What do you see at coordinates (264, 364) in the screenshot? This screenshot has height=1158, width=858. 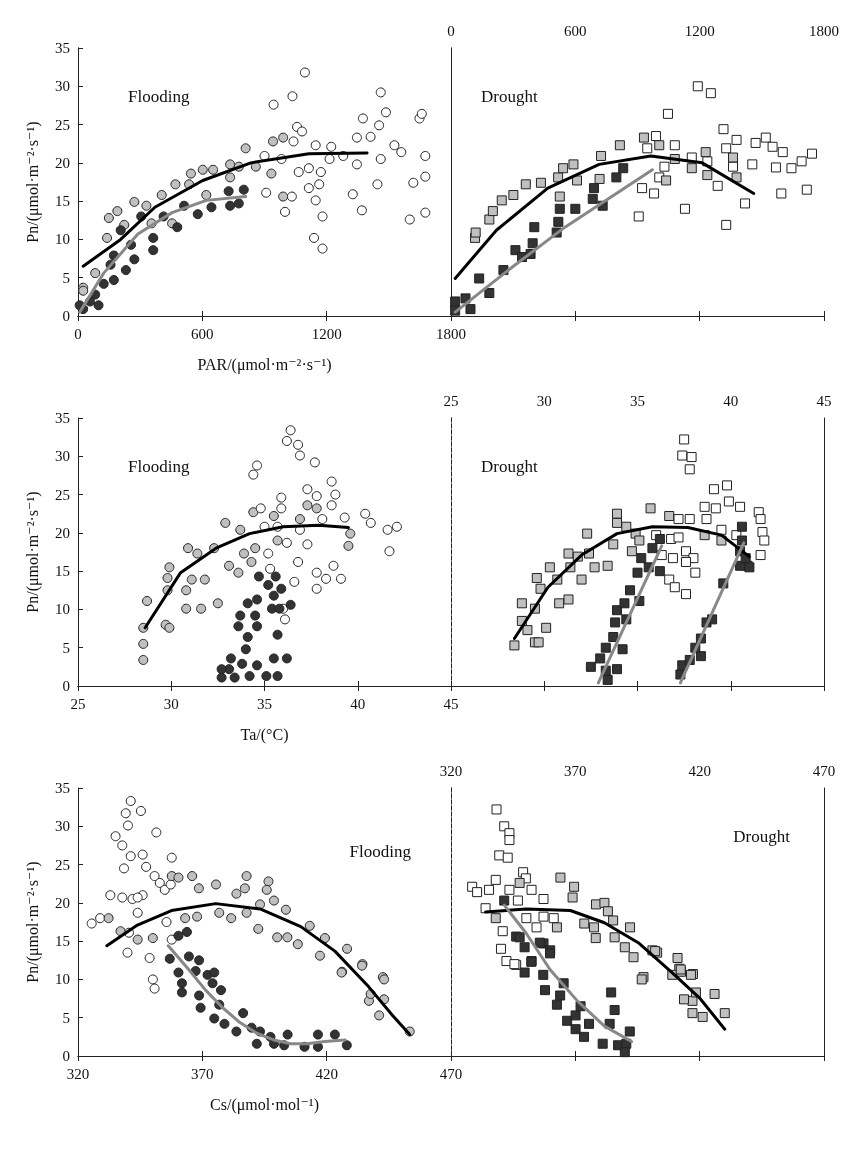 I see `x-axis-title: PAR/(μmol·m⁻²·s⁻¹)` at bounding box center [264, 364].